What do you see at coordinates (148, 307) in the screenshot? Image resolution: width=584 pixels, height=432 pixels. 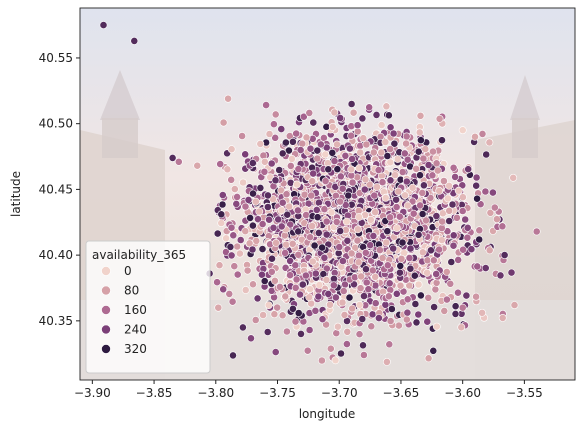 I see `legend-box` at bounding box center [148, 307].